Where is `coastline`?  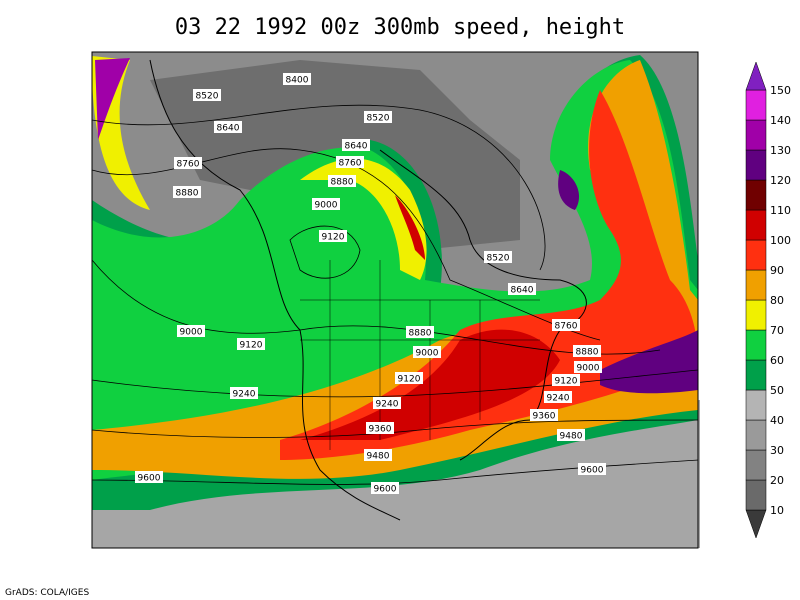 coastline is located at coordinates (483, 305).